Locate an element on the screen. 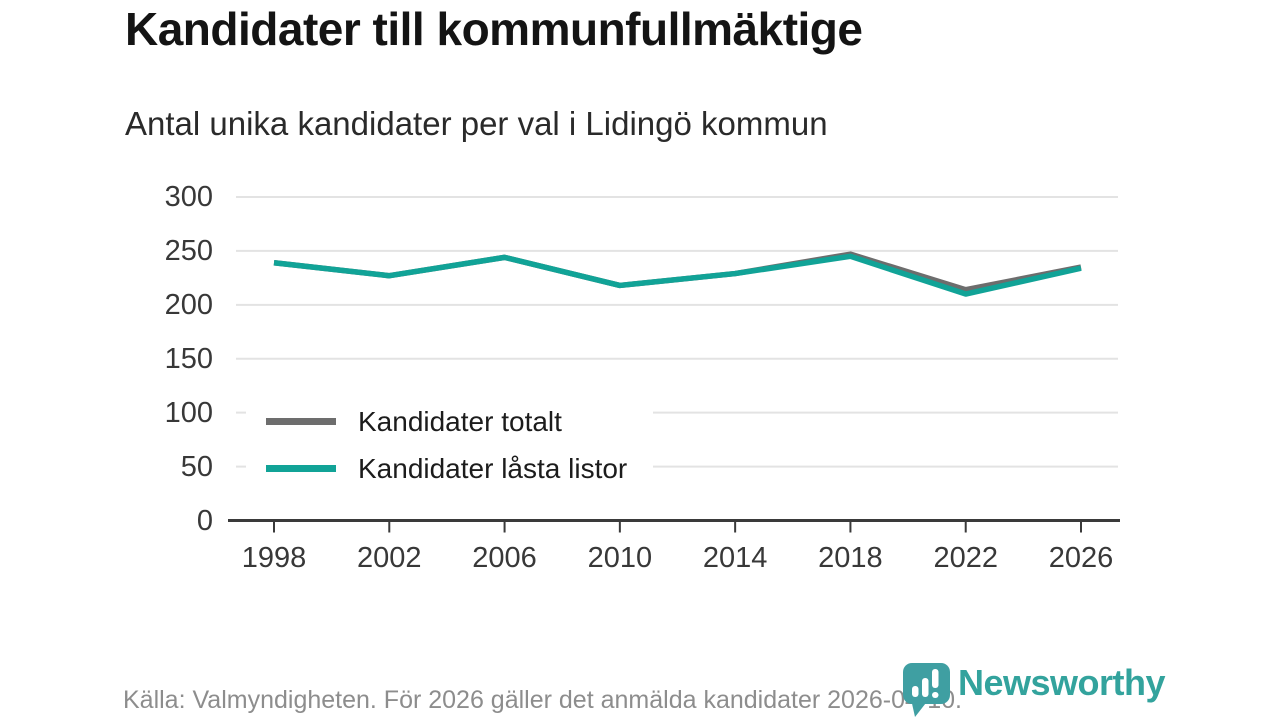 Image resolution: width=1280 pixels, height=720 pixels. chart-title: Kandidater till kommunfullmäktige is located at coordinates (494, 29).